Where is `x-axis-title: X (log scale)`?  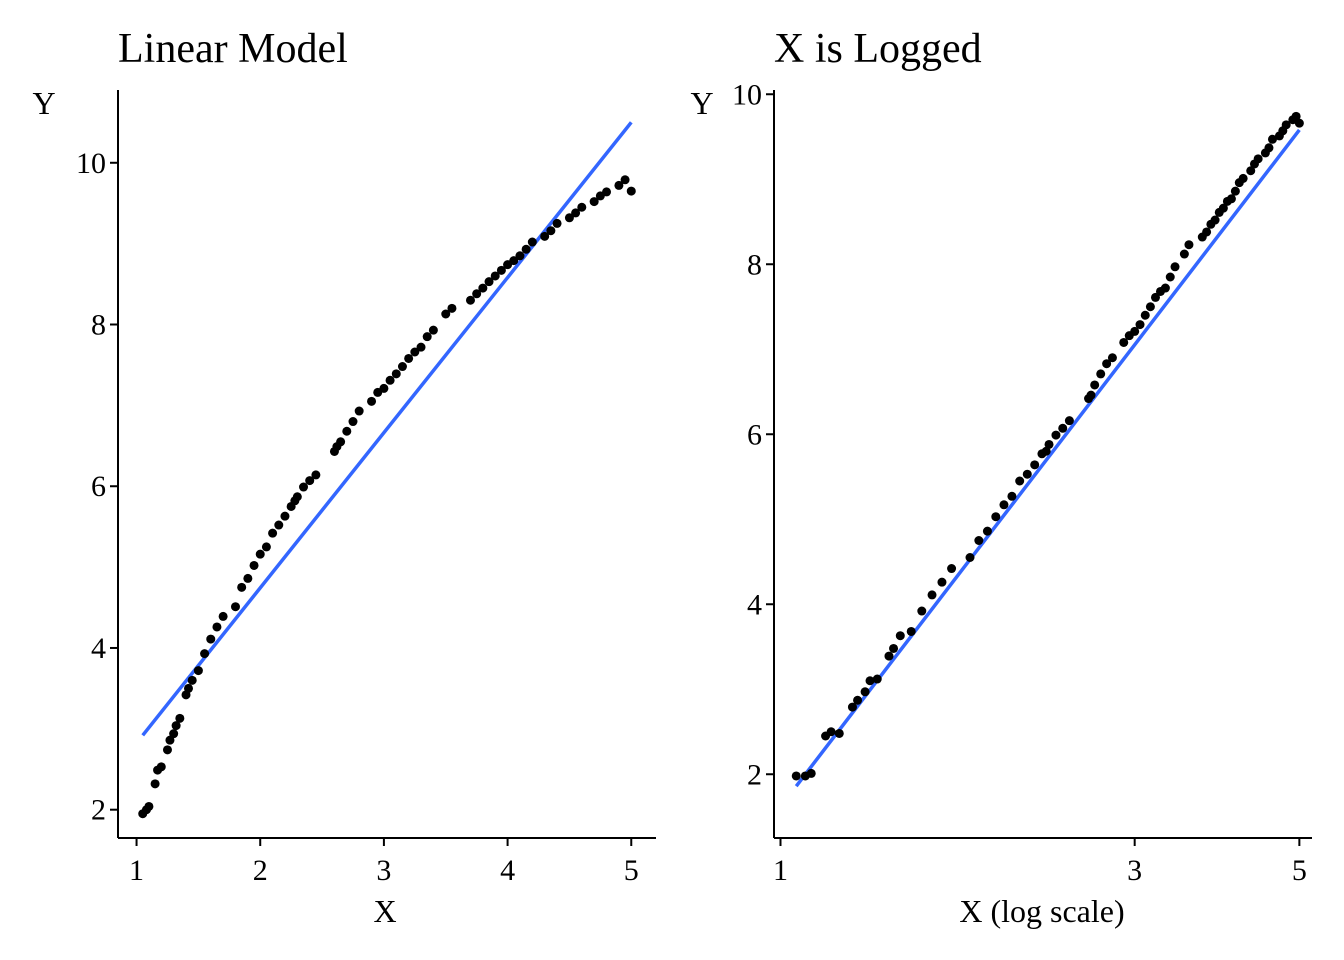
x-axis-title: X (log scale) is located at coordinates (1041, 911).